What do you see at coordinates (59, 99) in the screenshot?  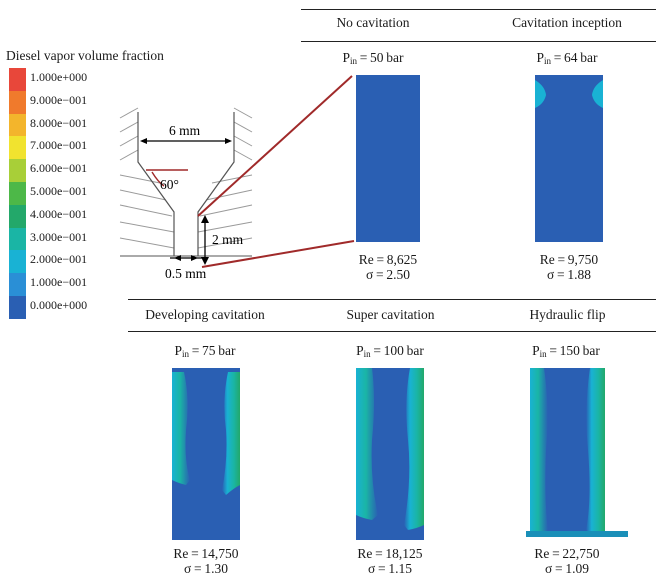 I see `legend-tick-label: 9.000e−001` at bounding box center [59, 99].